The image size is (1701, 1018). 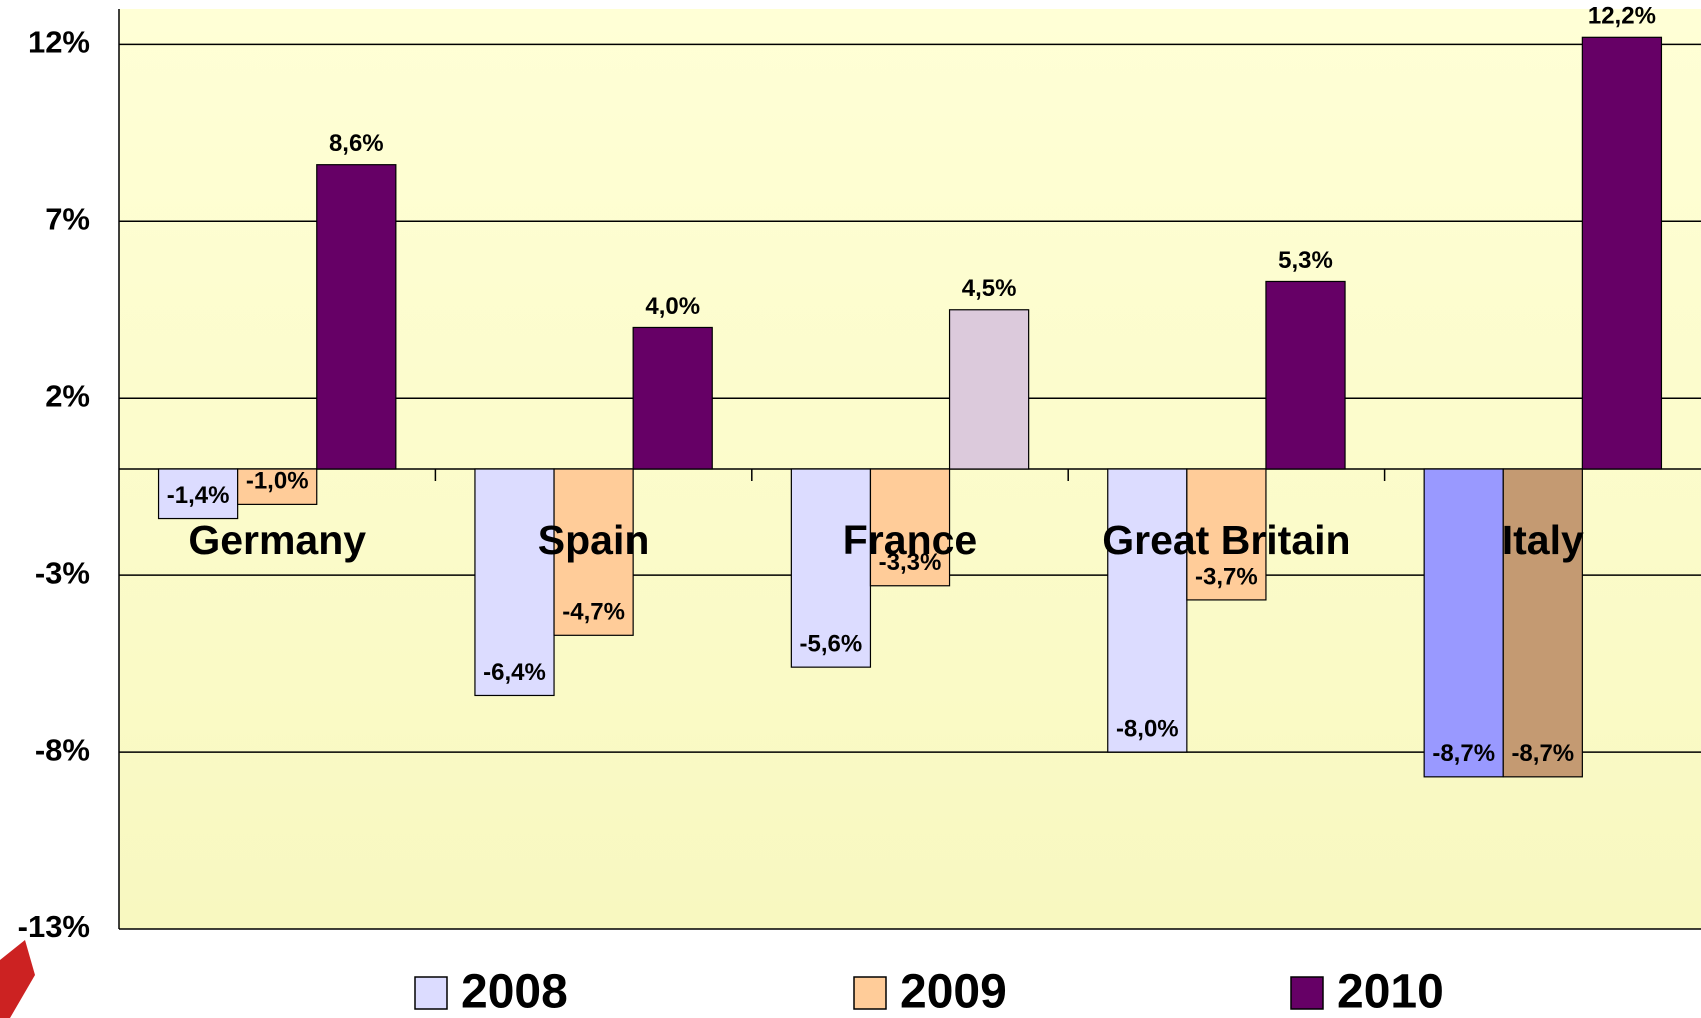 I want to click on legend-label: 2010, so click(x=1390, y=992).